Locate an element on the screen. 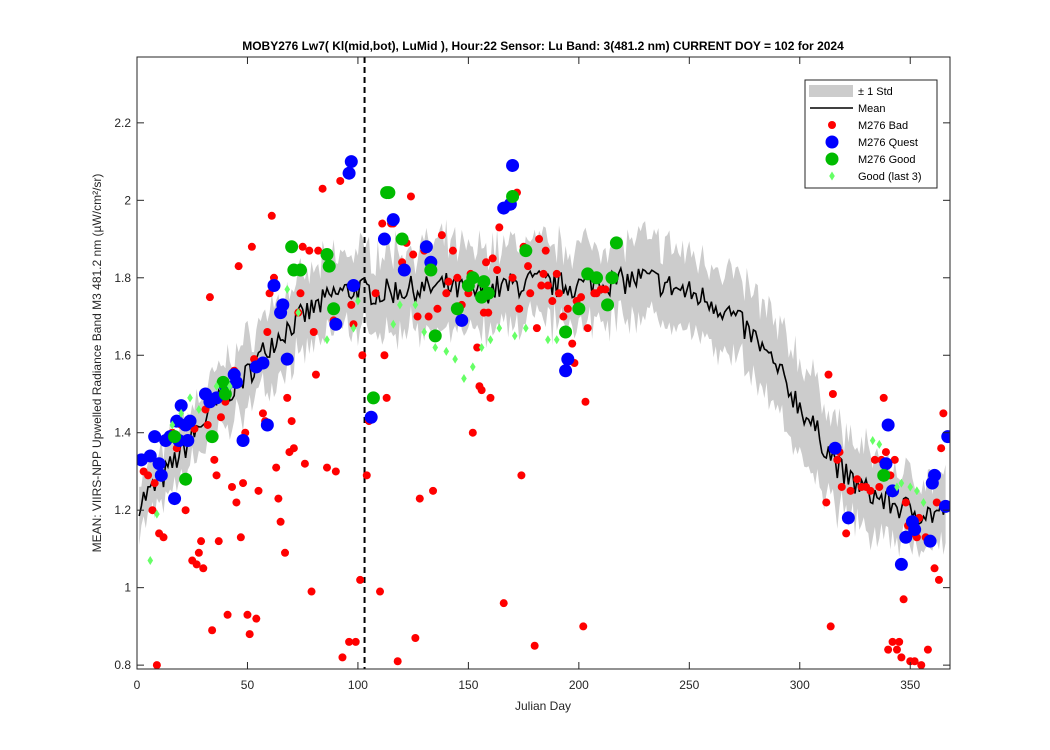 Image resolution: width=1050 pixels, height=750 pixels. legend-symbol-std is located at coordinates (831, 91).